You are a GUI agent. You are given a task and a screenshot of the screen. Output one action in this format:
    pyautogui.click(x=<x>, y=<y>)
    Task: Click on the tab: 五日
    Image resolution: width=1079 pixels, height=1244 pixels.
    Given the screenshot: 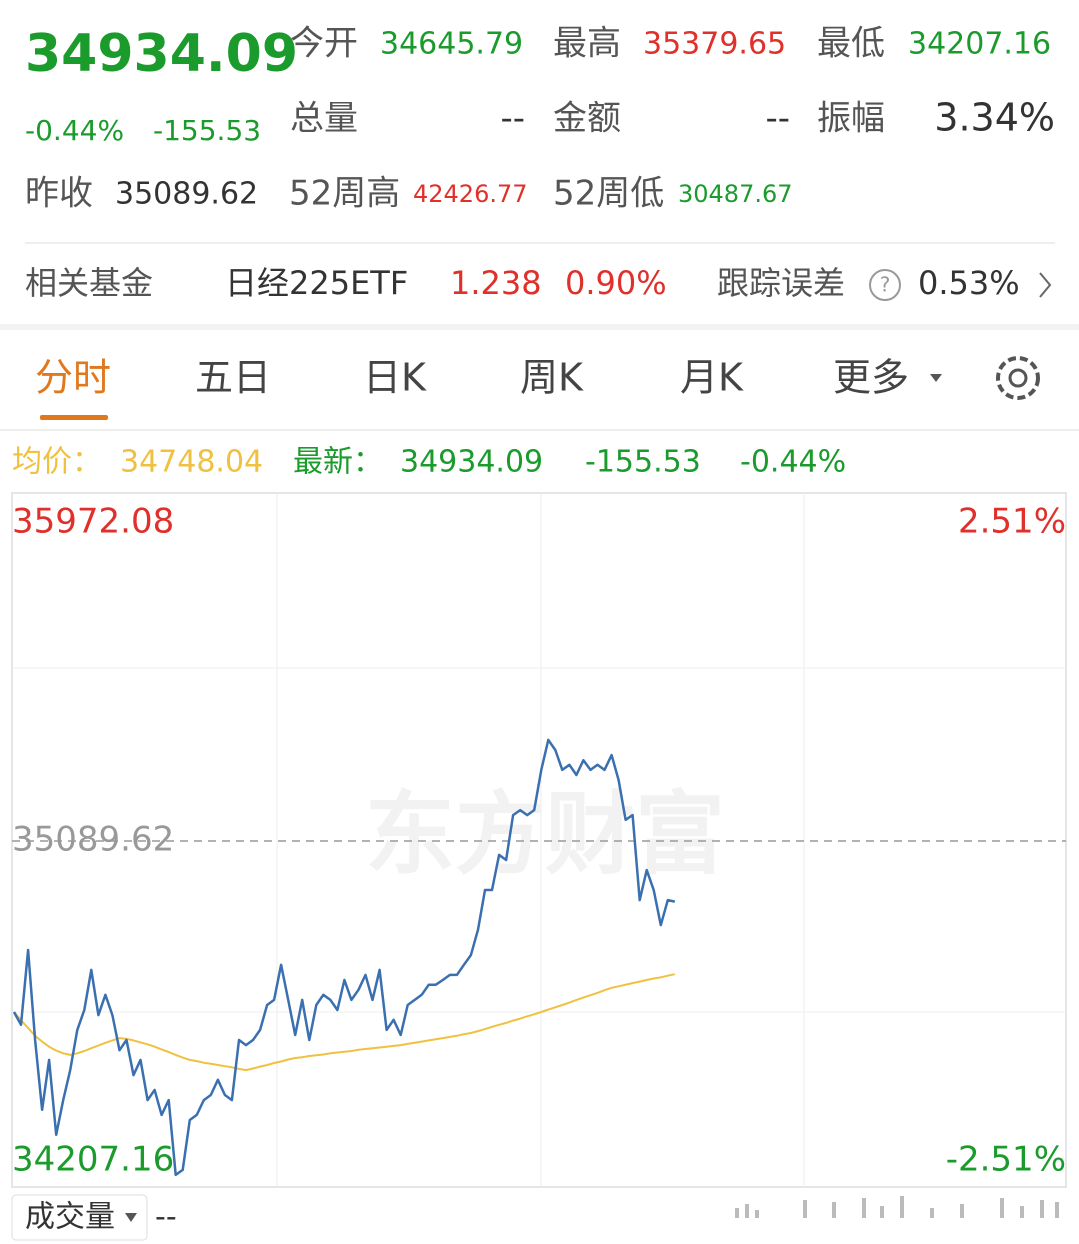 What is the action you would take?
    pyautogui.click(x=233, y=378)
    